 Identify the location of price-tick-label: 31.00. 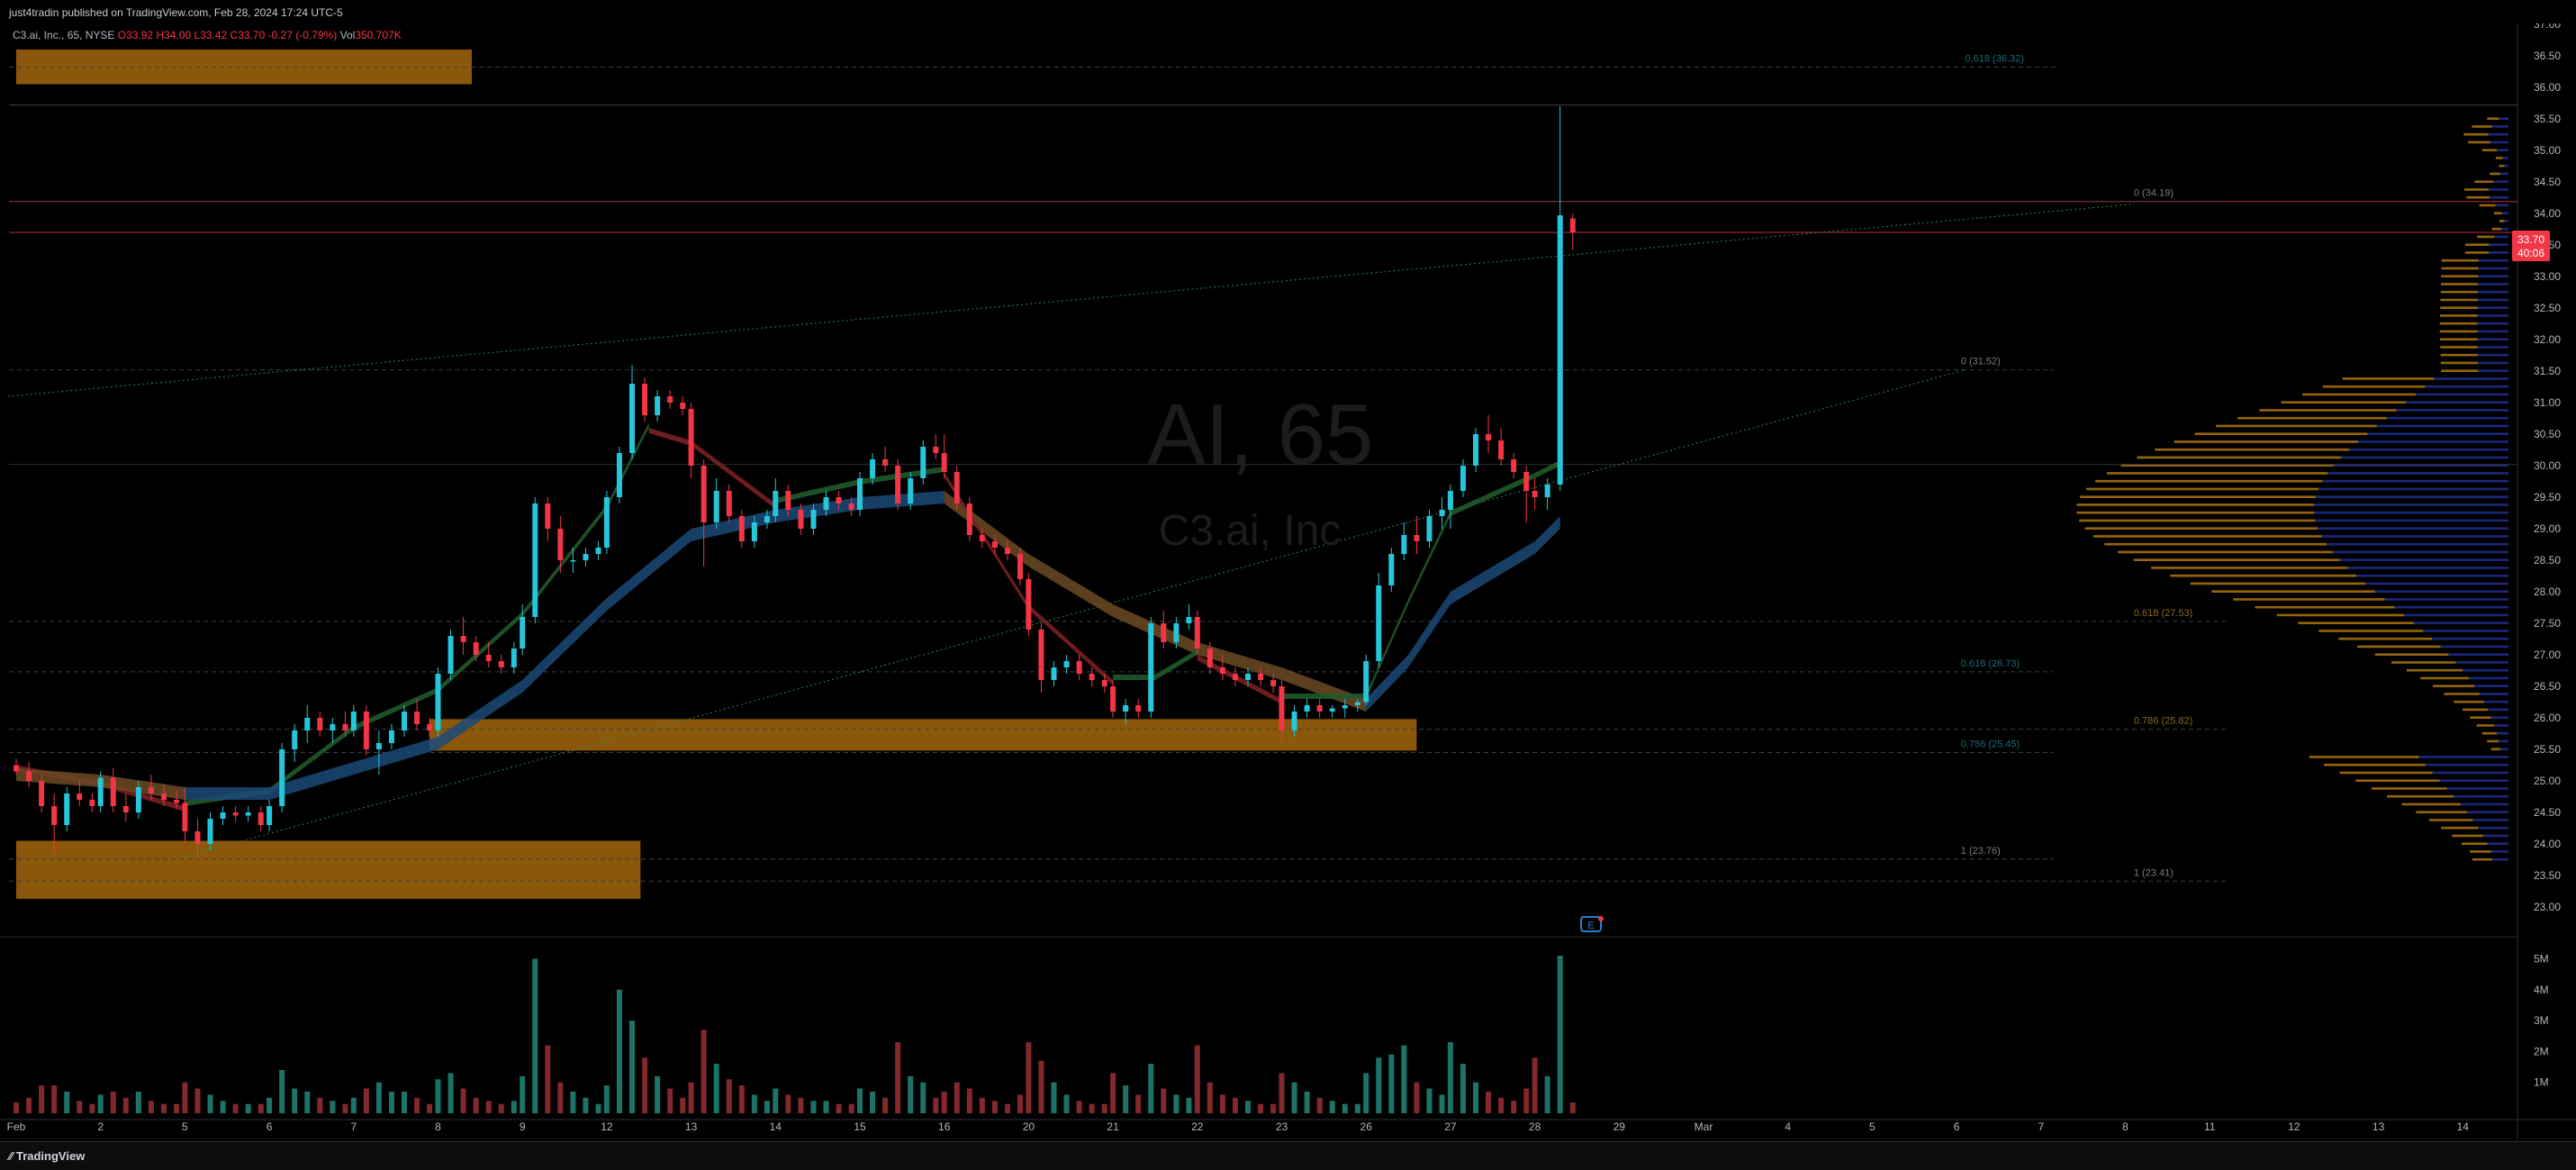
(2547, 402).